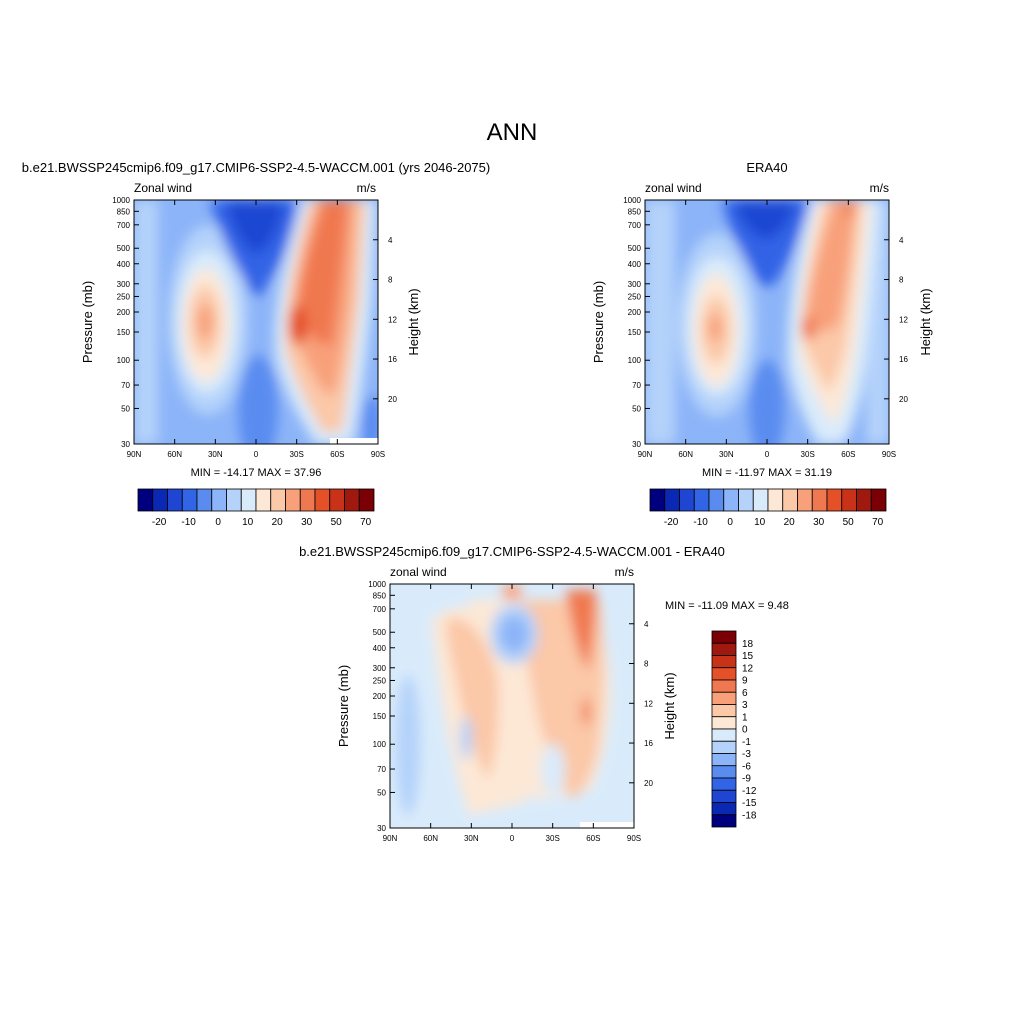  What do you see at coordinates (255, 227) in the screenshot?
I see `field-region-eq-easterly-core` at bounding box center [255, 227].